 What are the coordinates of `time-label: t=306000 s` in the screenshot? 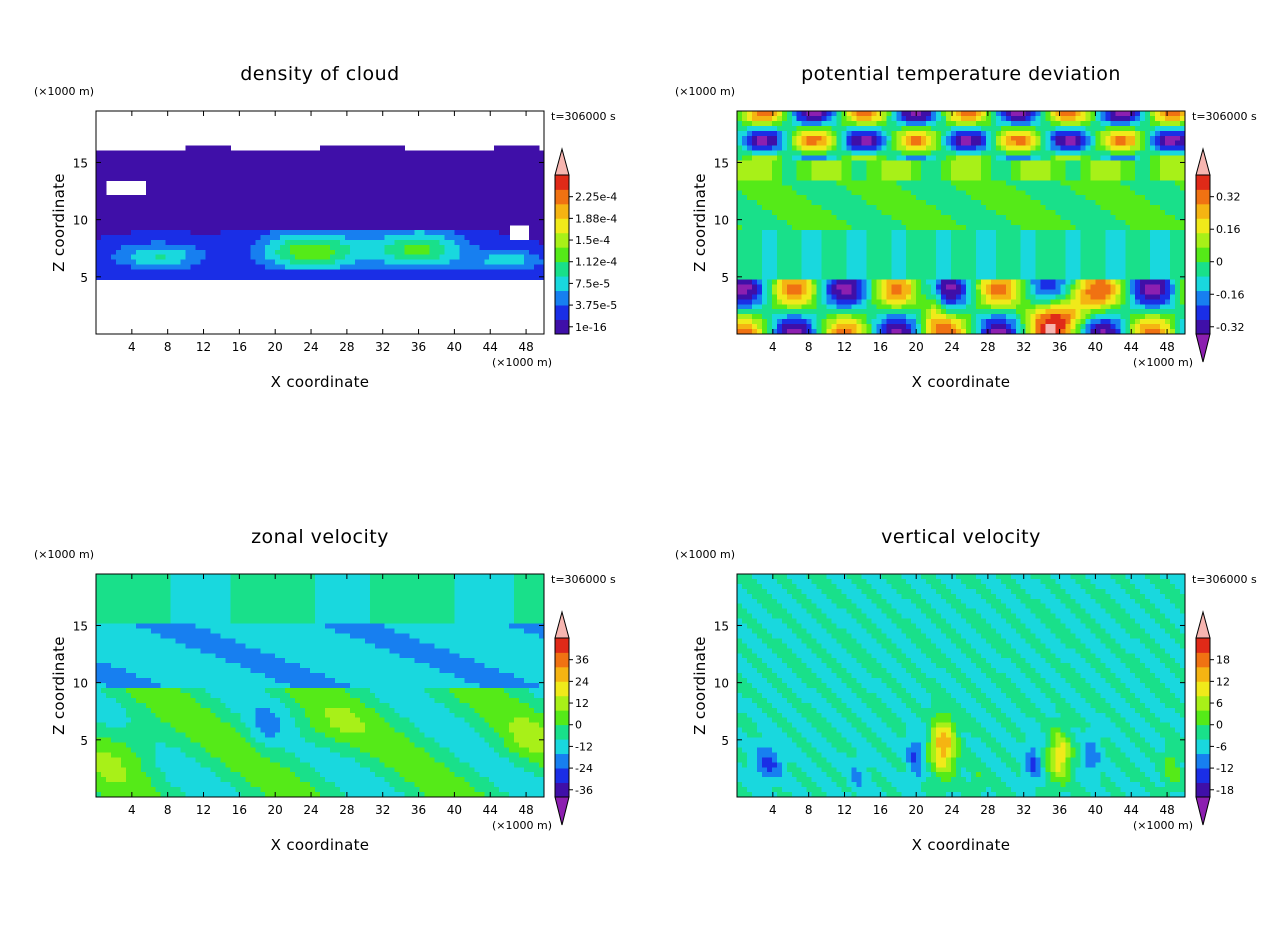 It's located at (583, 116).